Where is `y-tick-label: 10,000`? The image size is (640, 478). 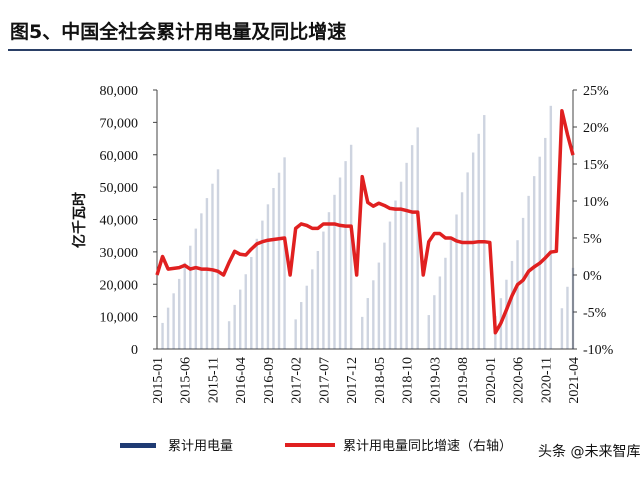 y-tick-label: 10,000 is located at coordinates (119, 318).